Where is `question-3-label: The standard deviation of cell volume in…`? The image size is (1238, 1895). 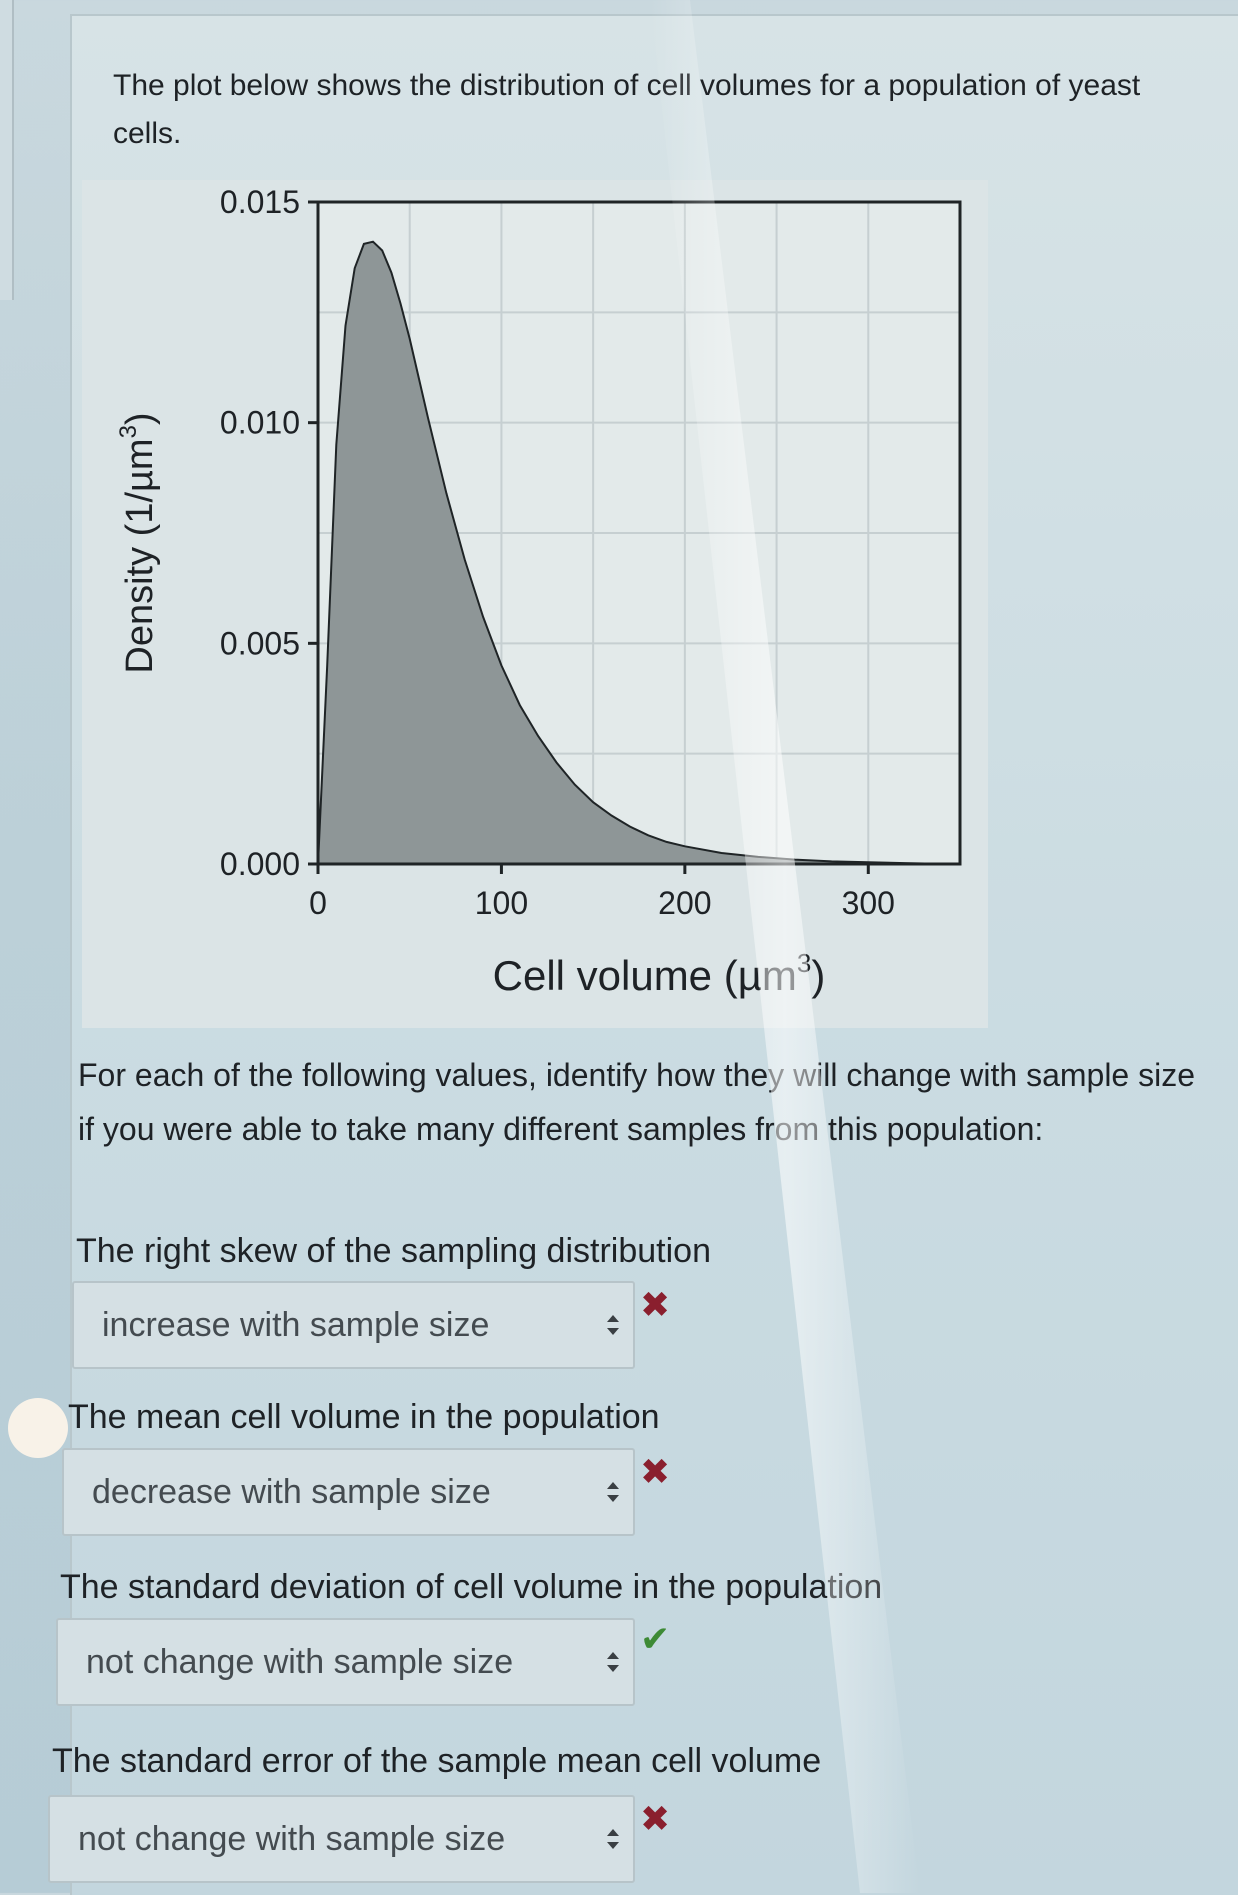 question-3-label: The standard deviation of cell volume in… is located at coordinates (471, 1587).